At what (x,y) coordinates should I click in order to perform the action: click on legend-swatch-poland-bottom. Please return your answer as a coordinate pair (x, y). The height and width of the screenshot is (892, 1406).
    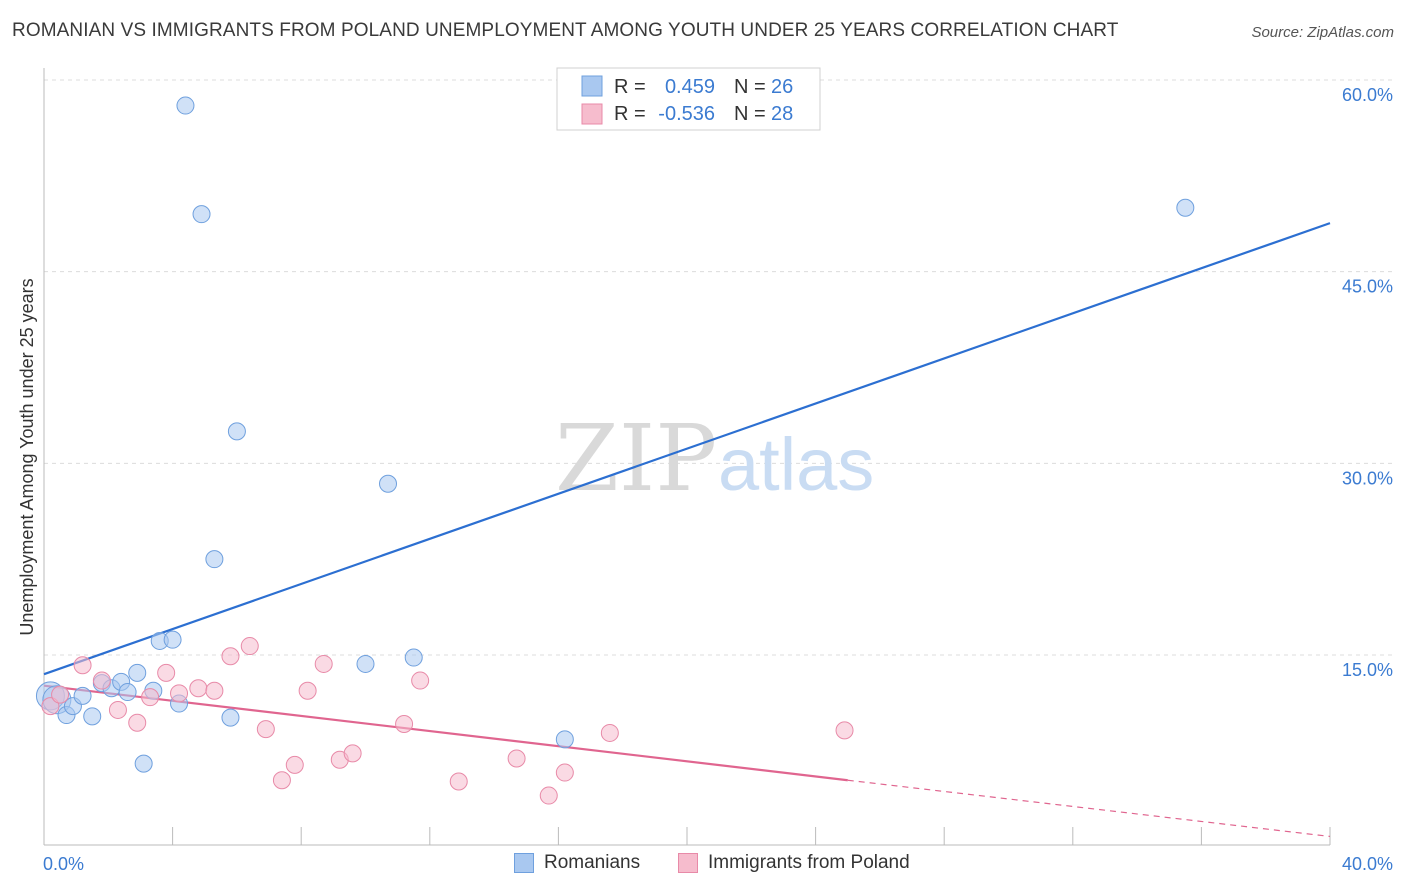
    Looking at the image, I should click on (688, 863).